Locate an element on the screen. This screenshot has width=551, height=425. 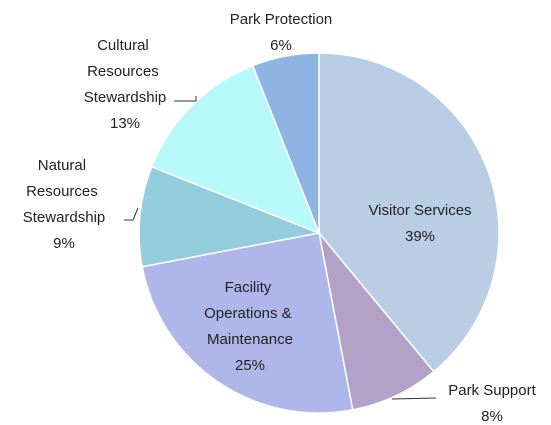
slice-label: Visitor Services is located at coordinates (419, 210).